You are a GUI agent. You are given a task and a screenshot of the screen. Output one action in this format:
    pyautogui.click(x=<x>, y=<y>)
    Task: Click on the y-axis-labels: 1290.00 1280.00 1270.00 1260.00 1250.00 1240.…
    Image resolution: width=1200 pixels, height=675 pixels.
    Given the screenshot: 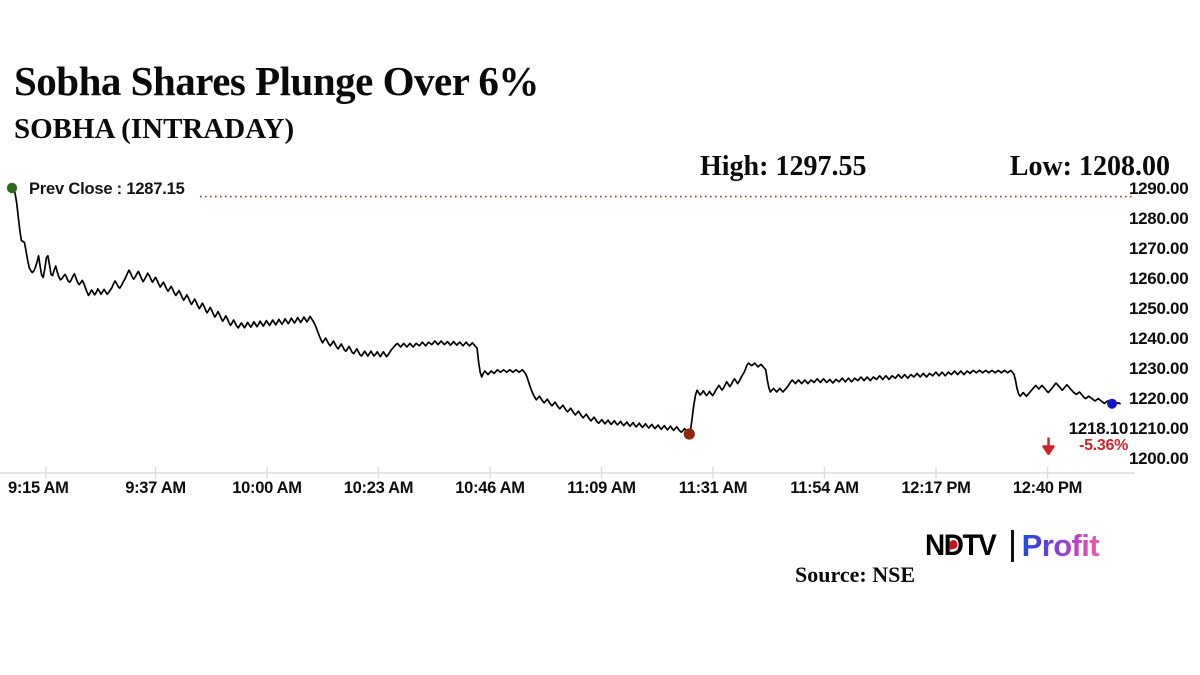 What is the action you would take?
    pyautogui.click(x=1164, y=337)
    